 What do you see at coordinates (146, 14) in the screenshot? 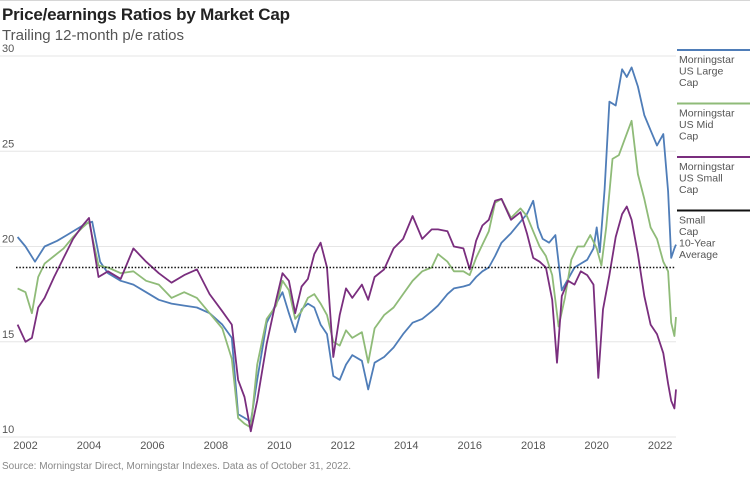
I see `chart-title: Price/earnings Ratios by Market Cap` at bounding box center [146, 14].